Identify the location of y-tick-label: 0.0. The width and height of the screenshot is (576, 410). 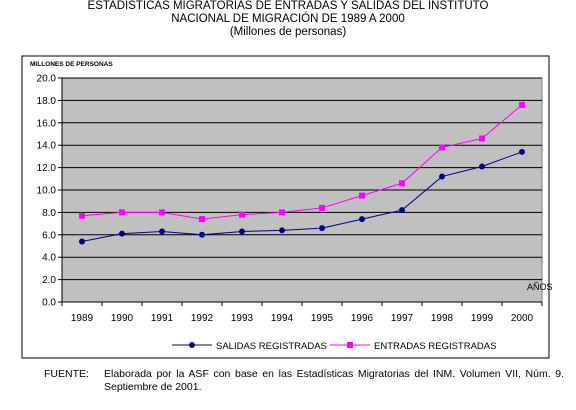
(49, 303).